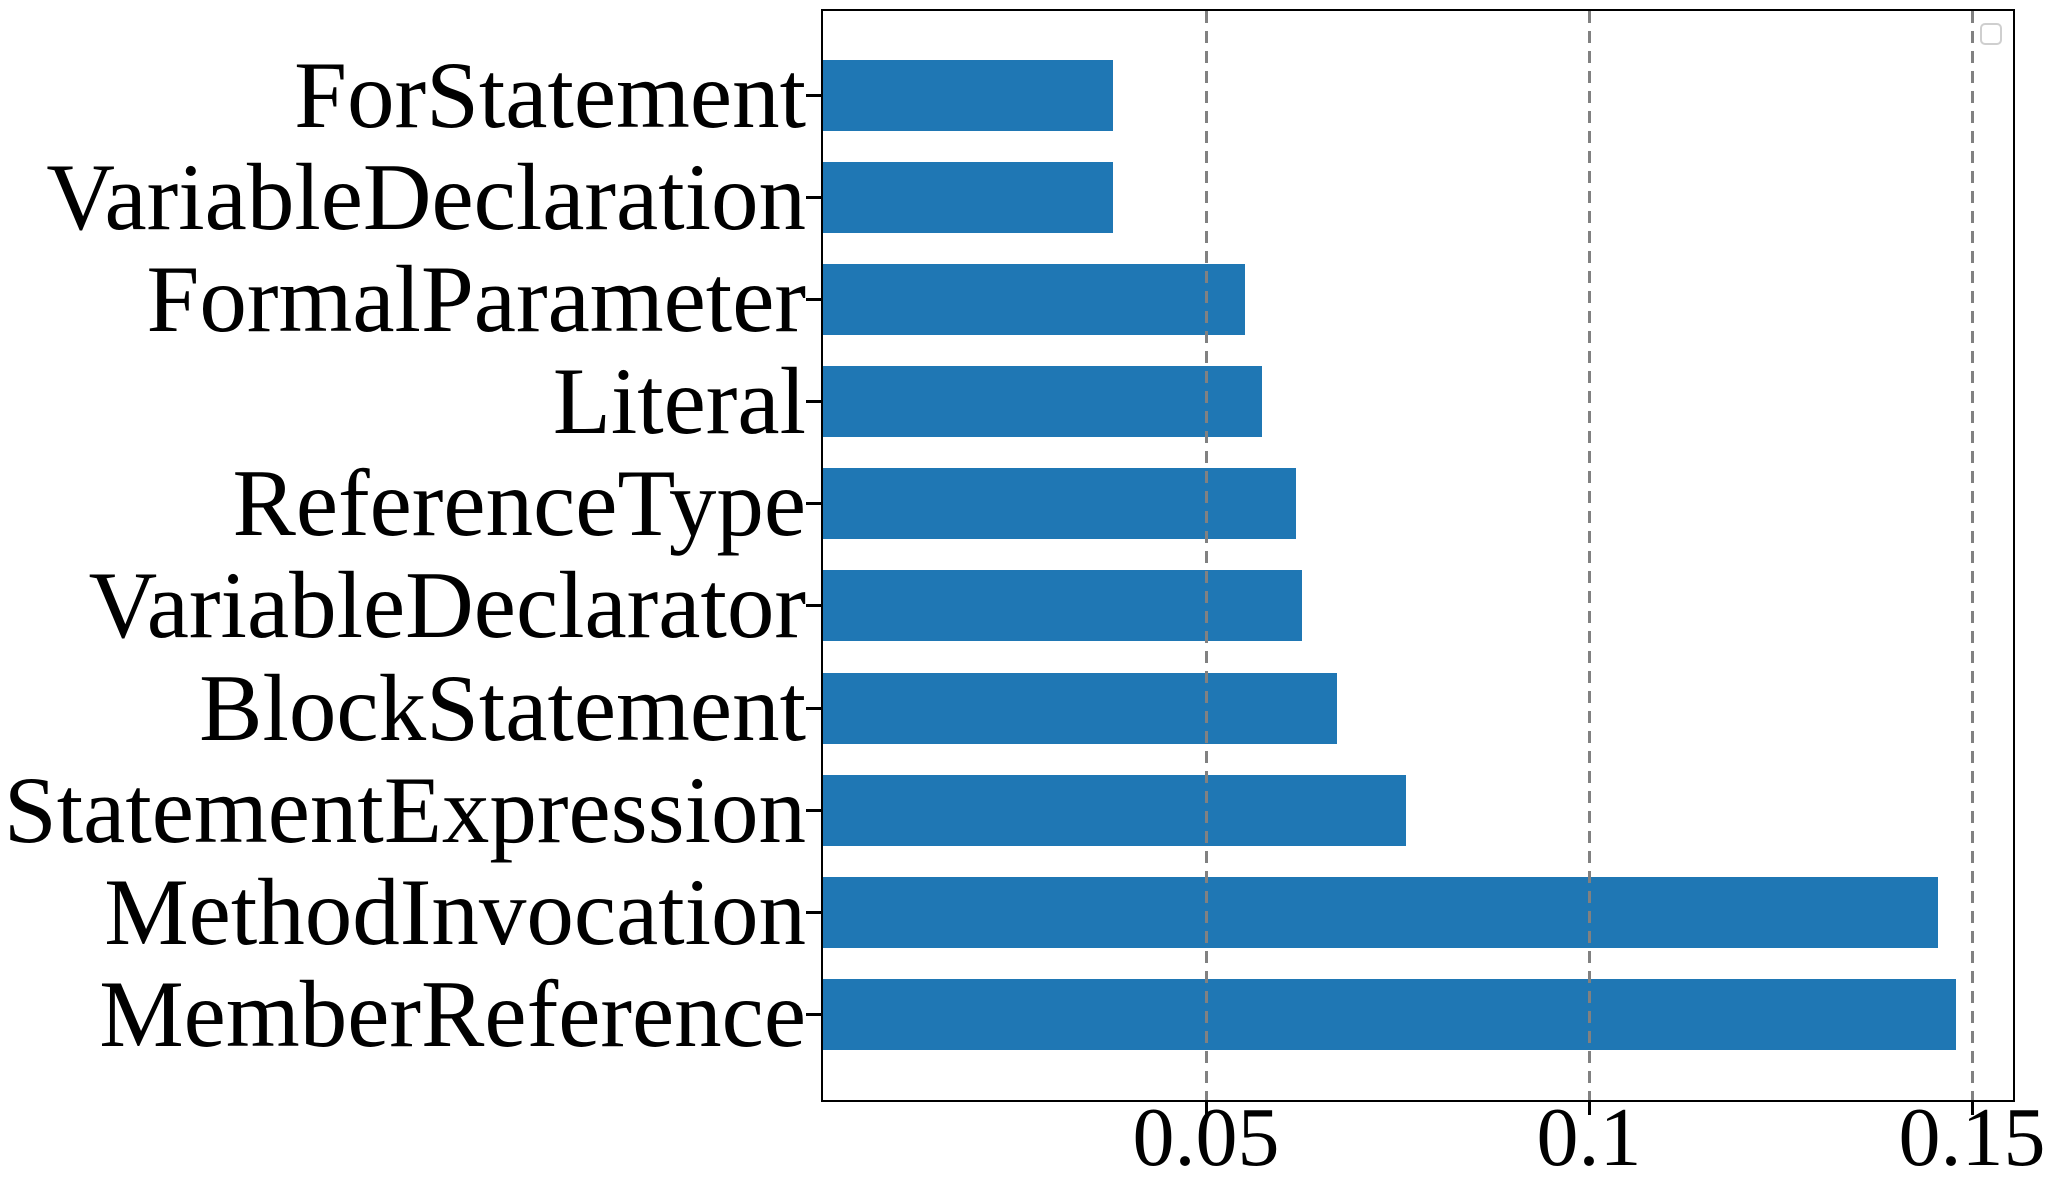 This screenshot has width=2048, height=1184. Describe the element at coordinates (1034, 299) in the screenshot. I see `bar-formalparameter` at that location.